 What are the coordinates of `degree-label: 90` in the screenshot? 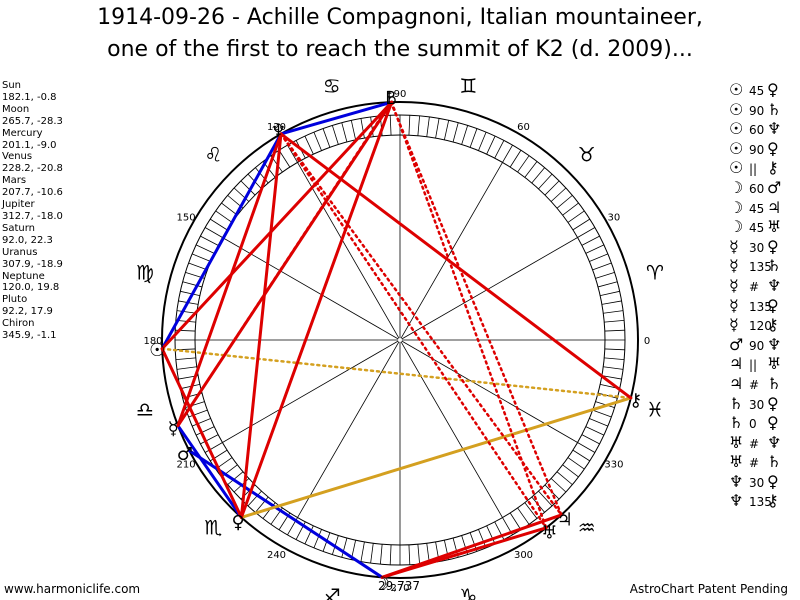 It's located at (400, 94).